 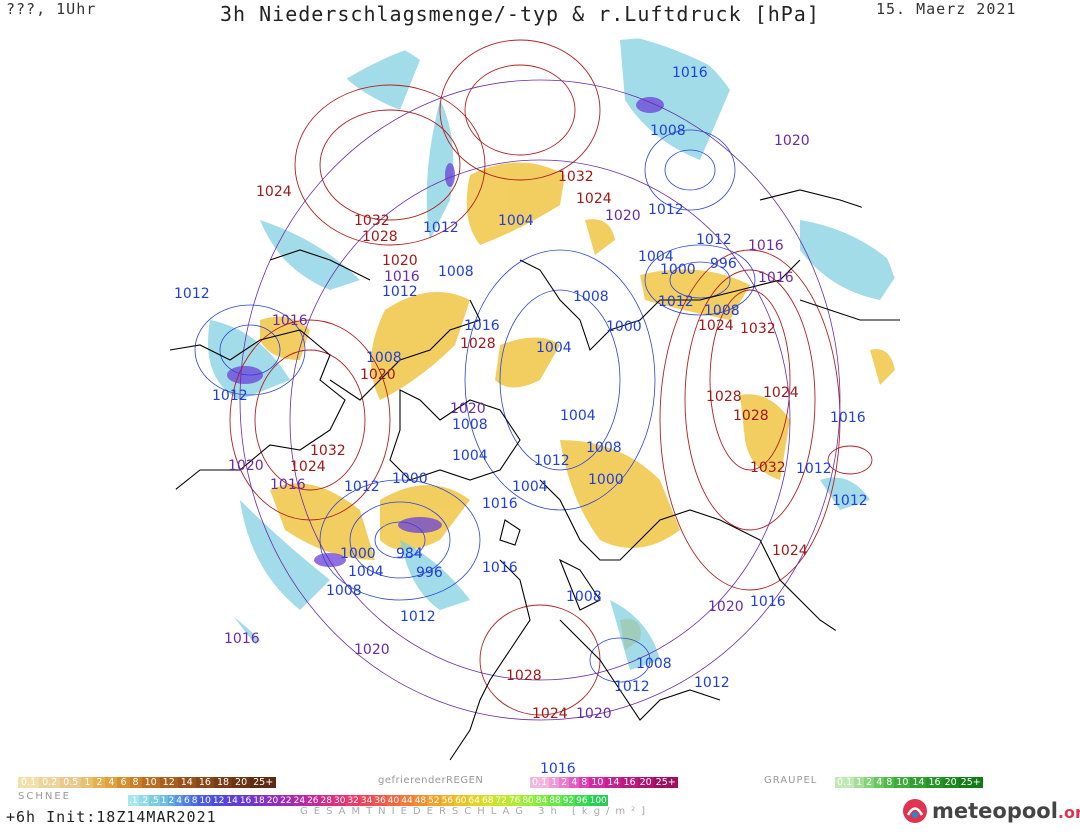 I want to click on meteopool-logo: meteopool.org, so click(x=991, y=811).